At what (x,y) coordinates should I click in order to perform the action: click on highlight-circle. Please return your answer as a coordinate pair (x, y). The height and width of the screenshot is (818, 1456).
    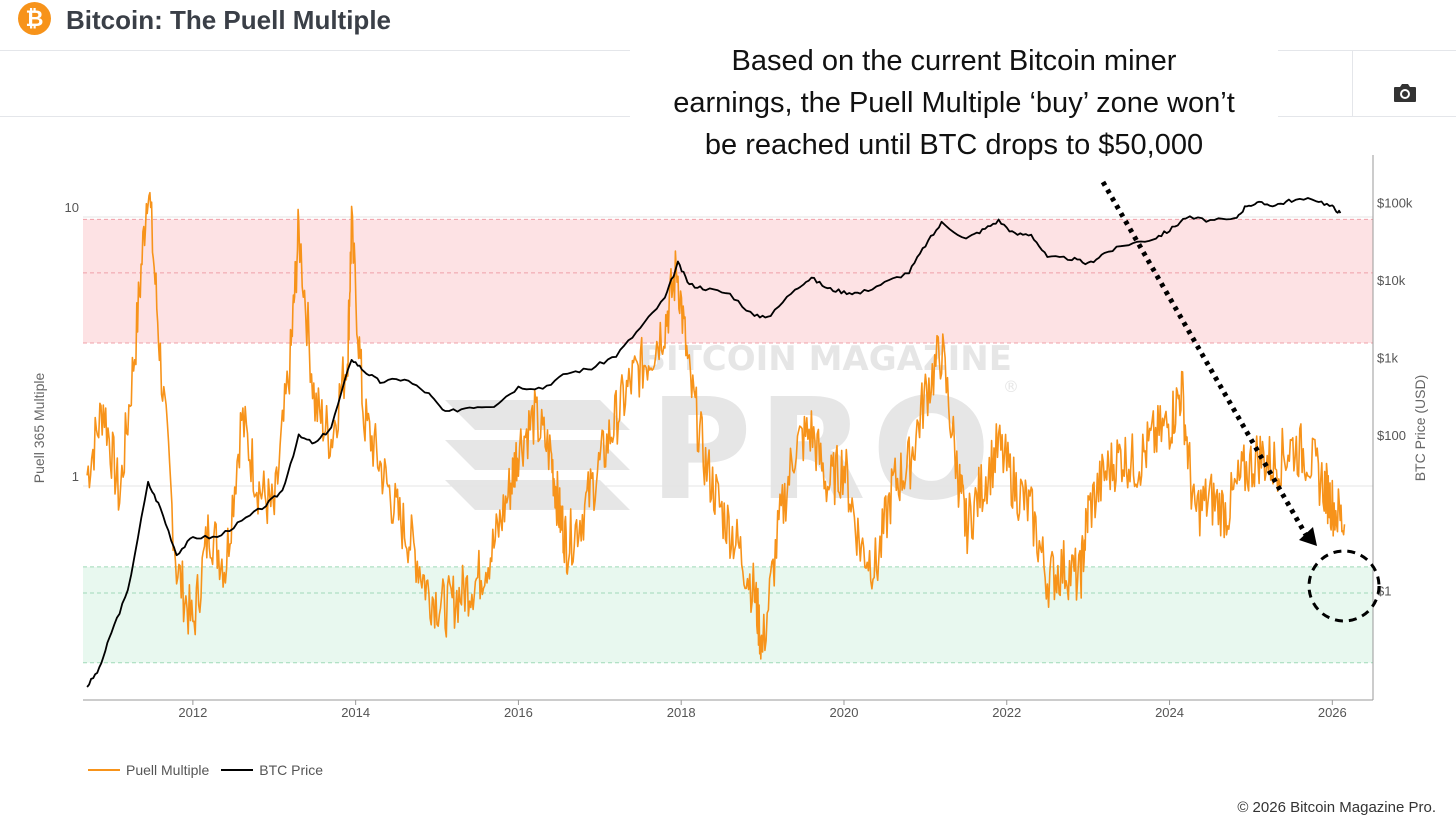
    Looking at the image, I should click on (1344, 586).